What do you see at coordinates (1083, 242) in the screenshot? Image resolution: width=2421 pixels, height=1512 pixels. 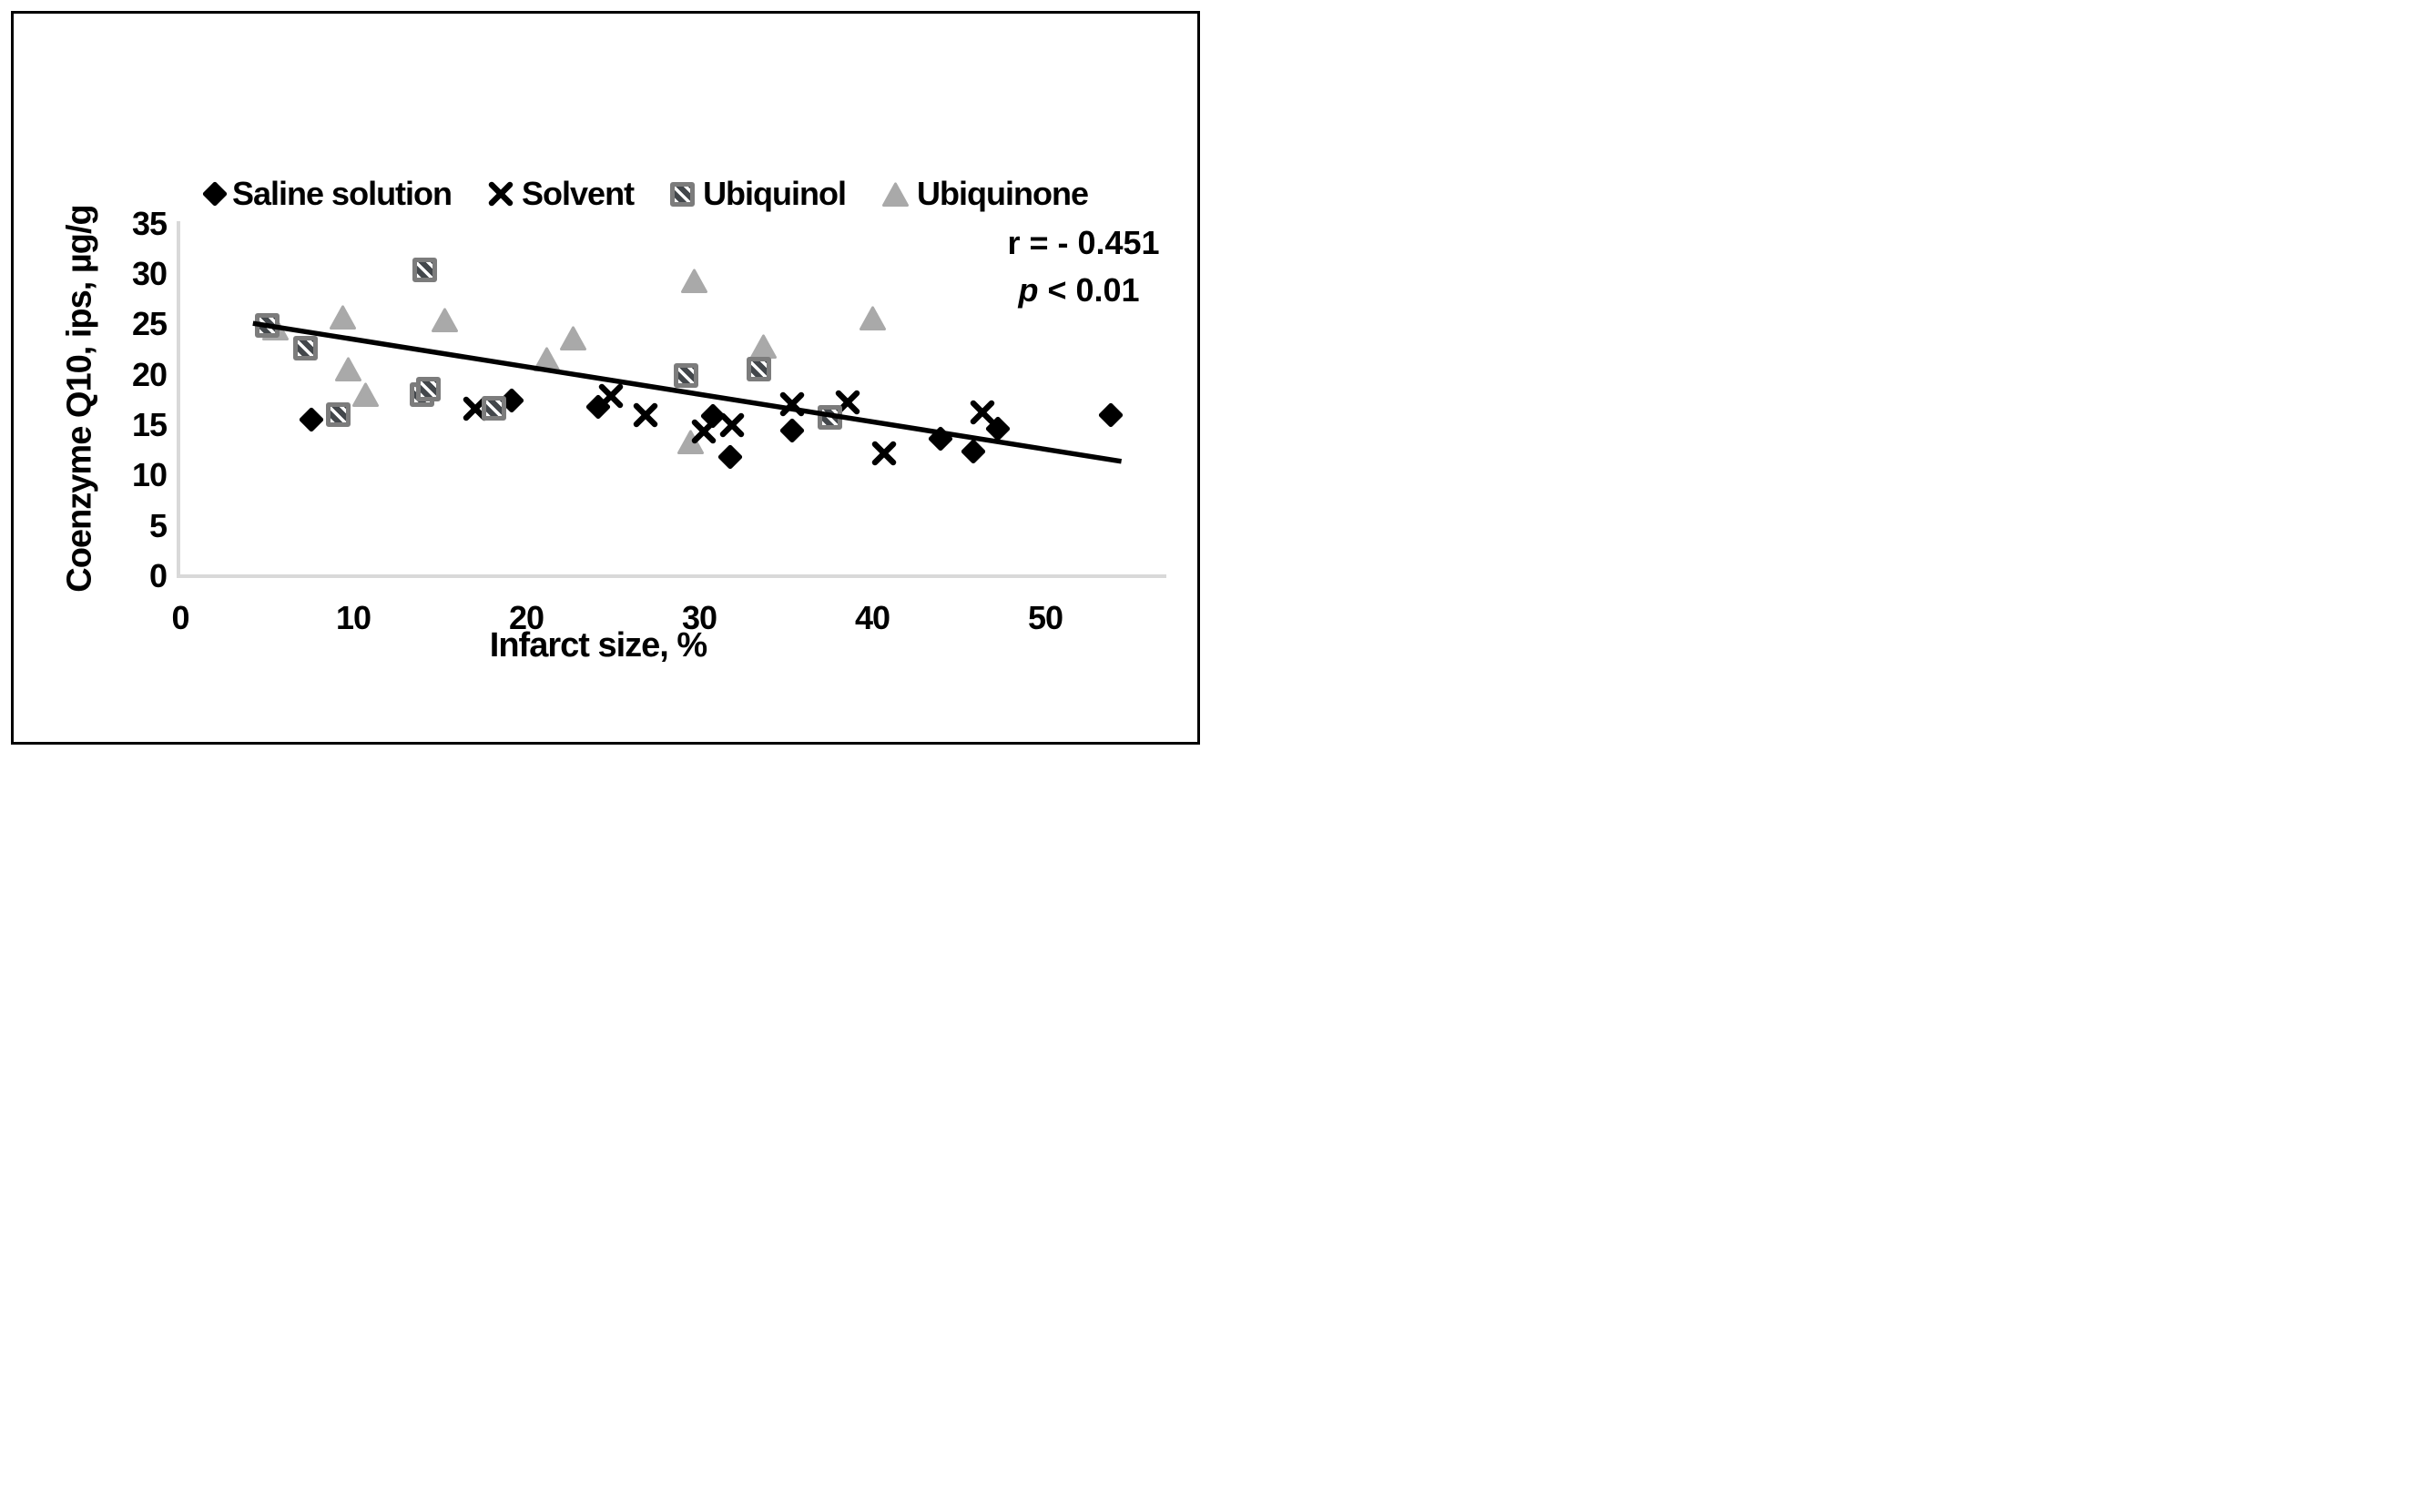 I see `correlation-annotation: r = - 0.451` at bounding box center [1083, 242].